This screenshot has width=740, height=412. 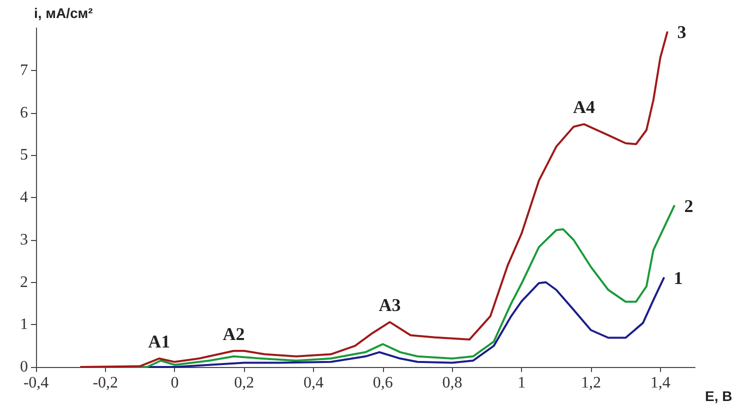 What do you see at coordinates (105, 383) in the screenshot?
I see `x-tick-label: -0,2` at bounding box center [105, 383].